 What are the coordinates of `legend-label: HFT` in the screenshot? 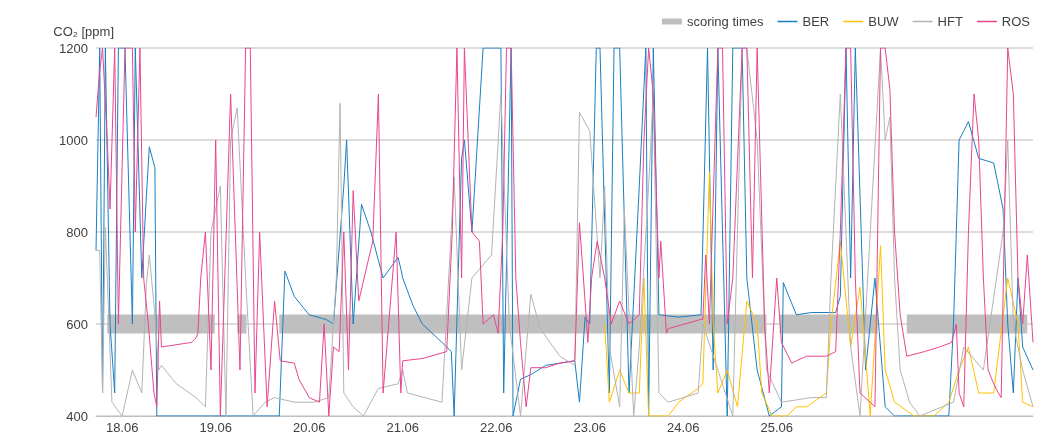 It's located at (950, 21).